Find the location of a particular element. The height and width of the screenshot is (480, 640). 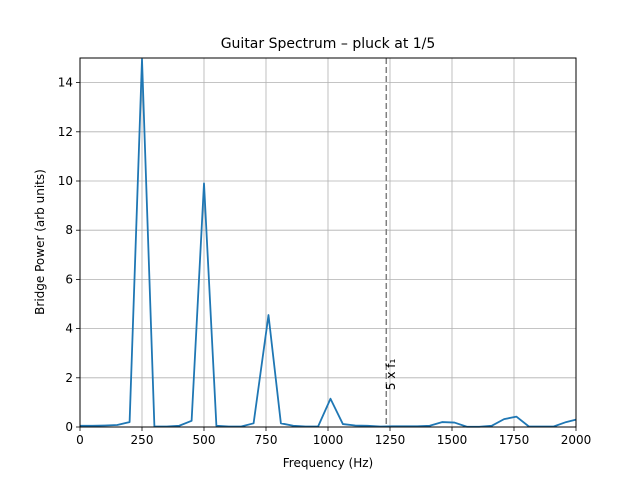

x-tick-label-6: 1500 is located at coordinates (452, 440).